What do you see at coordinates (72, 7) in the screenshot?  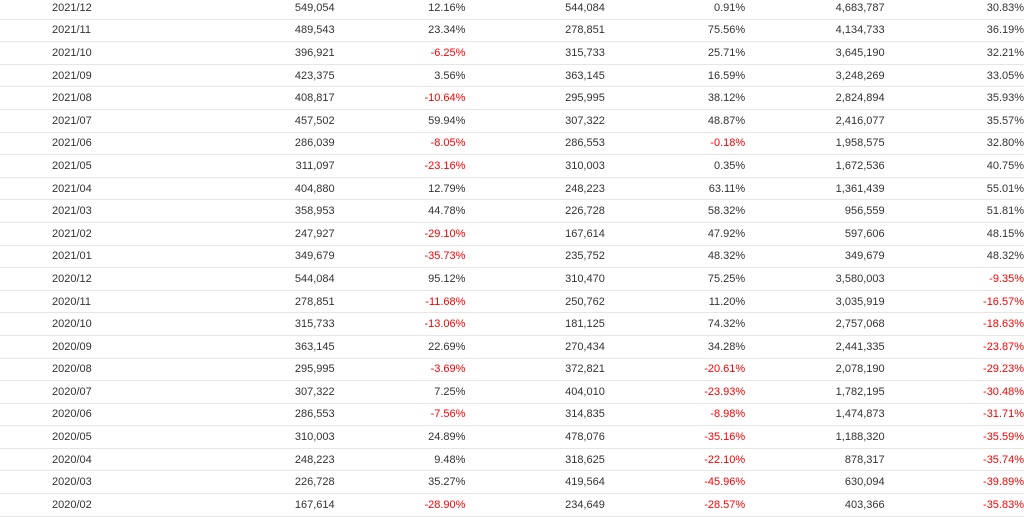 I see `month-cell: 2021/12` at bounding box center [72, 7].